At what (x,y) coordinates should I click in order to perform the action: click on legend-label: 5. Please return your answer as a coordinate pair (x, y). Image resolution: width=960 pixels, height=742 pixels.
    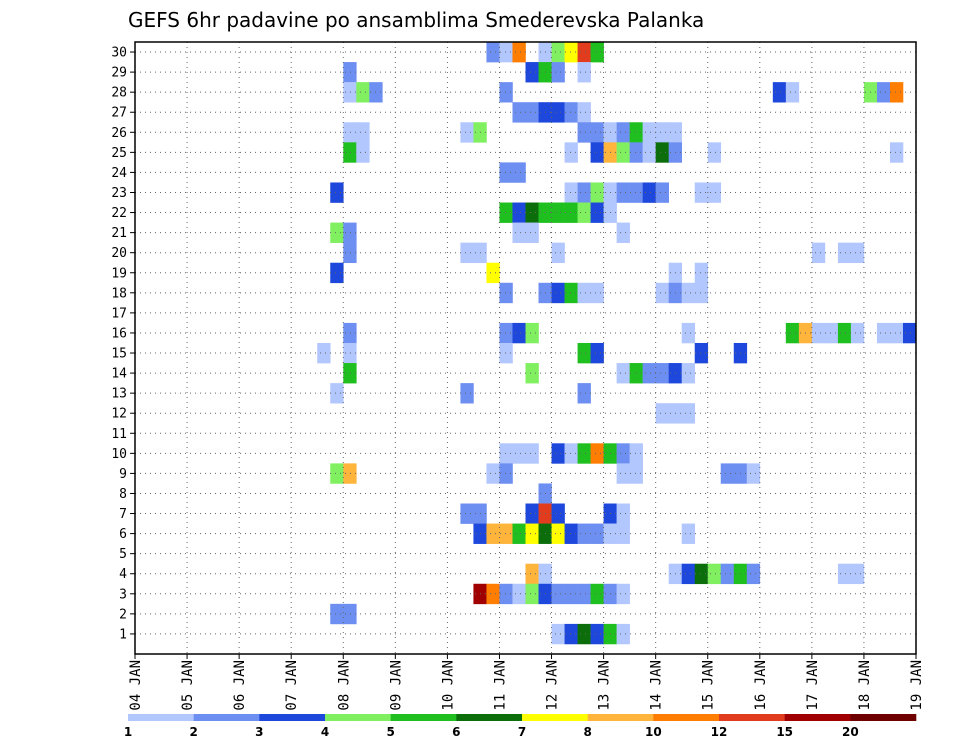
    Looking at the image, I should click on (390, 732).